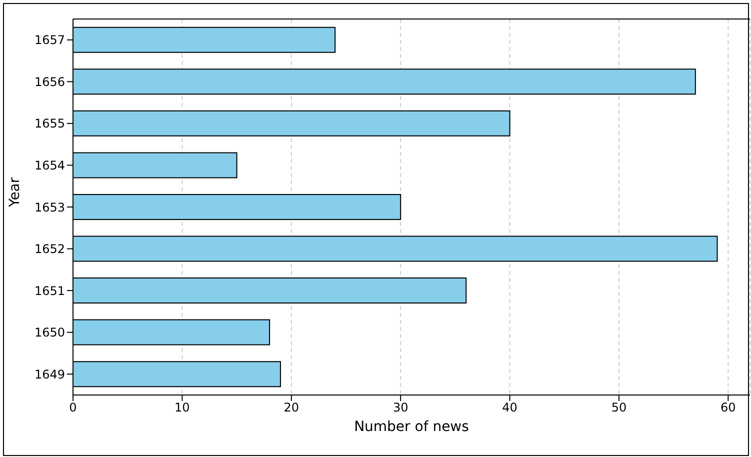 The width and height of the screenshot is (751, 457). Describe the element at coordinates (49, 333) in the screenshot. I see `y-tick-label: 1650` at that location.